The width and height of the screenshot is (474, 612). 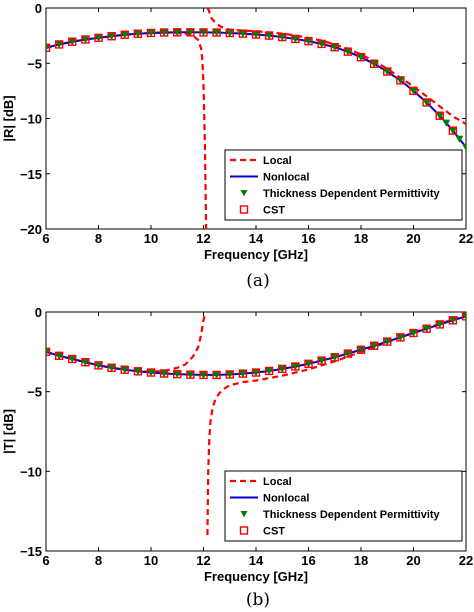 What do you see at coordinates (8, 431) in the screenshot?
I see `y-axis-label: |T| [dB]` at bounding box center [8, 431].